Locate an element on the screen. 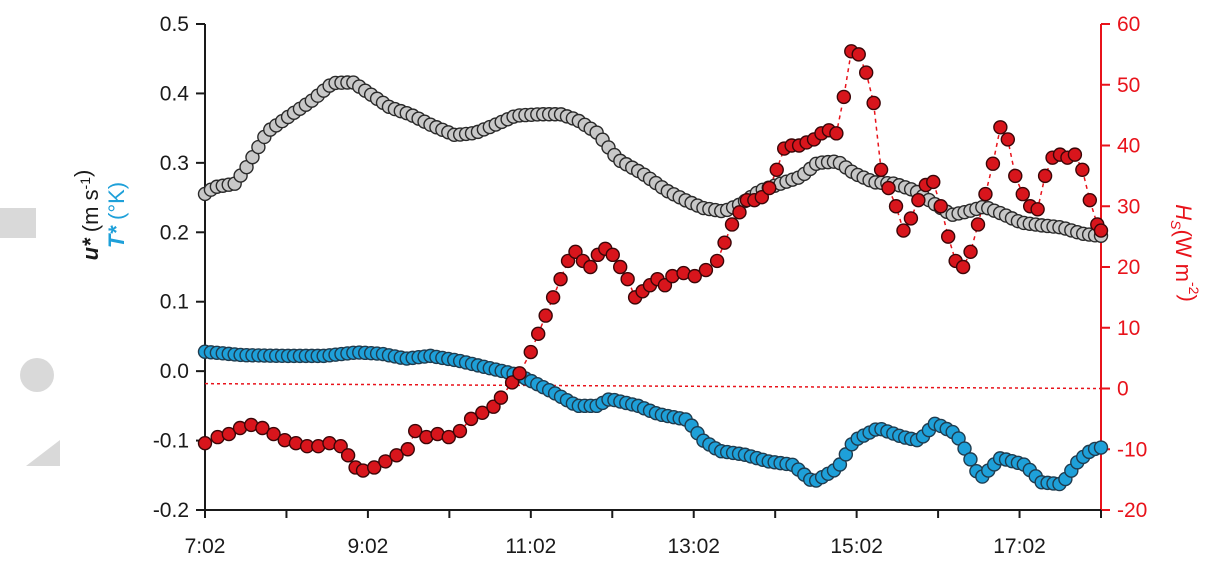 The height and width of the screenshot is (563, 1208). axis-title-part: S is located at coordinates (1176, 225).